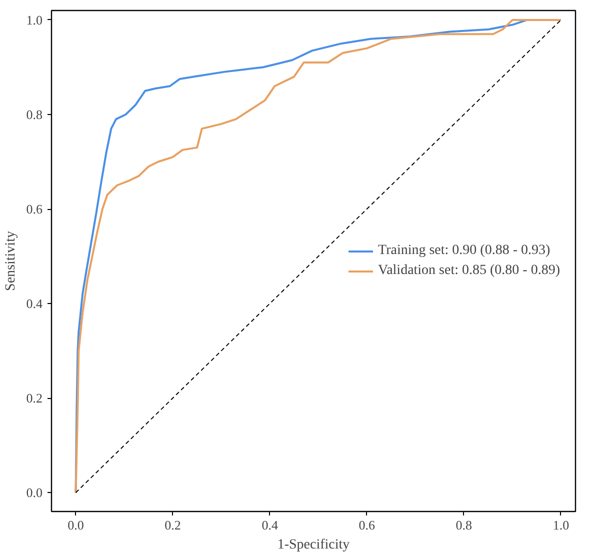 The width and height of the screenshot is (601, 560). What do you see at coordinates (561, 525) in the screenshot?
I see `x-tick-label: 1.0` at bounding box center [561, 525].